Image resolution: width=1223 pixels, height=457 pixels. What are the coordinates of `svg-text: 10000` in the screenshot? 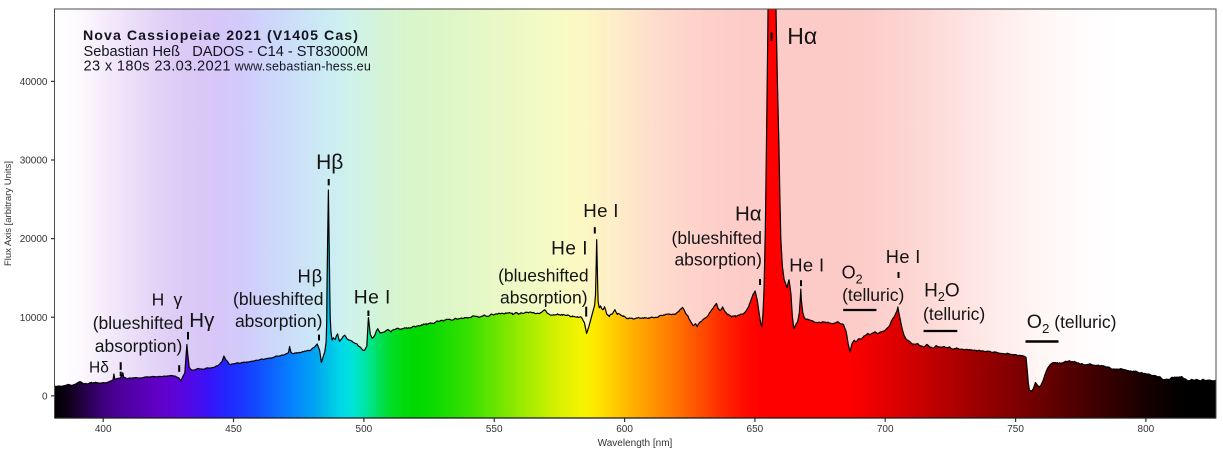 It's located at (34, 318).